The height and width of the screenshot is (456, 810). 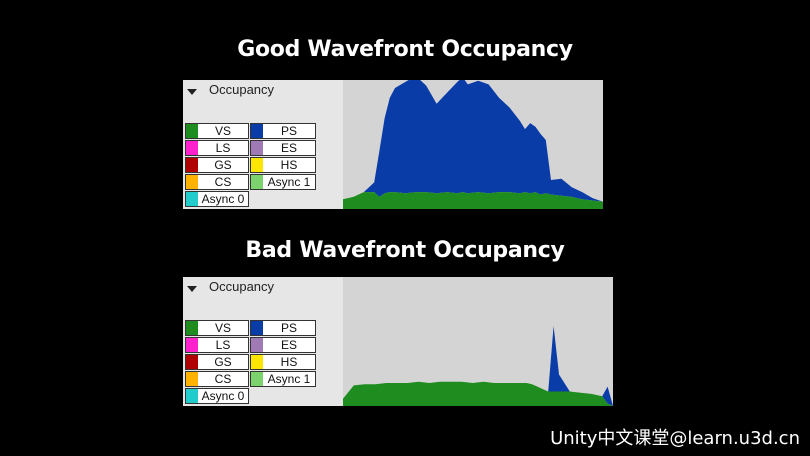 I want to click on good-legend-cs: CS, so click(x=217, y=182).